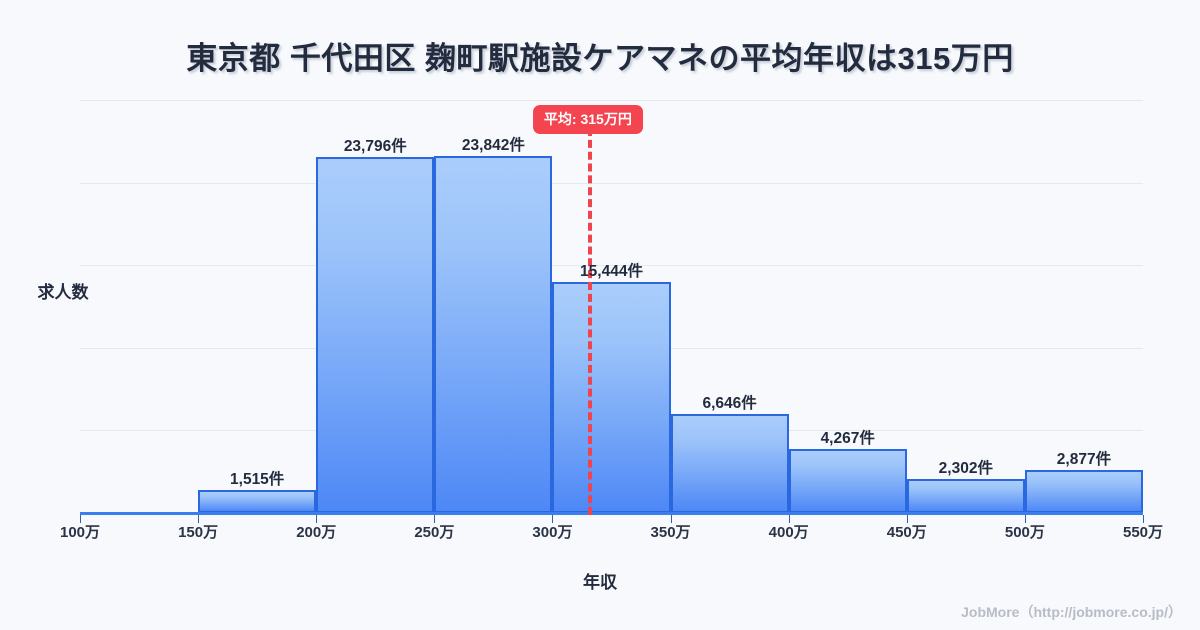 The height and width of the screenshot is (630, 1200). I want to click on bar-value-label: 15,444件, so click(611, 271).